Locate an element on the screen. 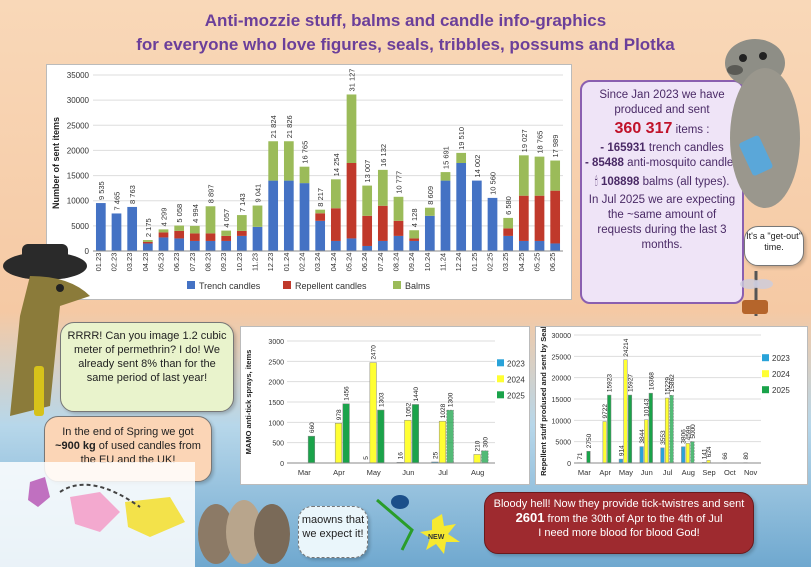  get-out-bubble: It's a "get-out" time. is located at coordinates (774, 246).